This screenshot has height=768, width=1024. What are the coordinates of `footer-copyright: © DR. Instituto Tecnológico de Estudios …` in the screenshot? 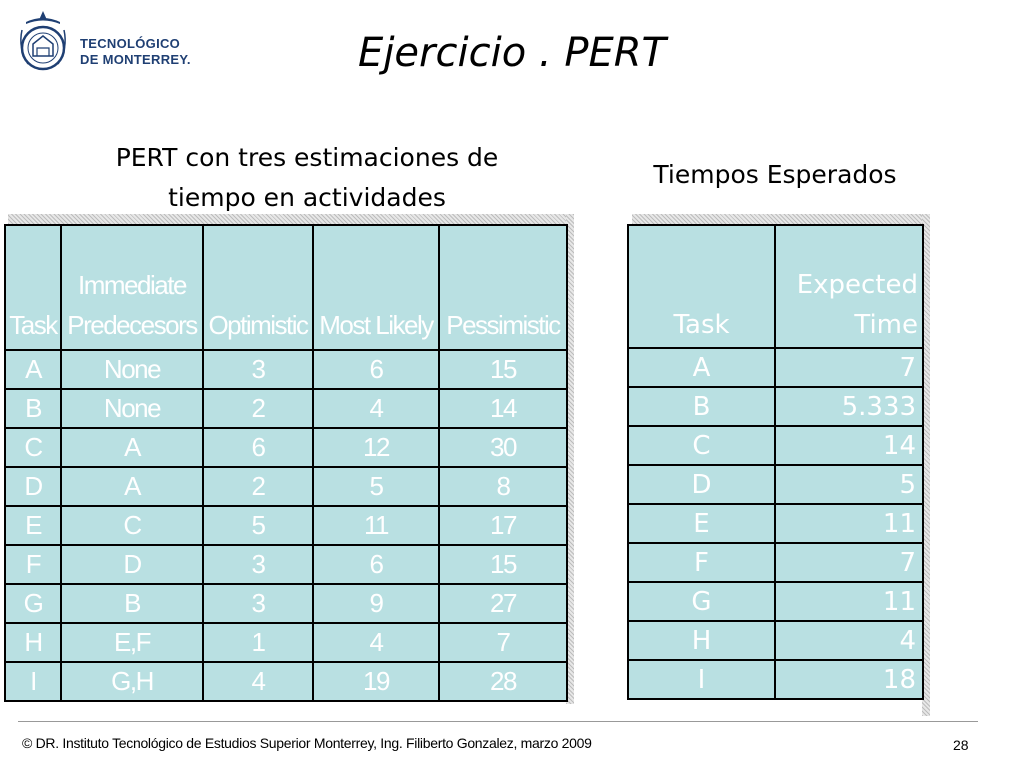 It's located at (307, 743).